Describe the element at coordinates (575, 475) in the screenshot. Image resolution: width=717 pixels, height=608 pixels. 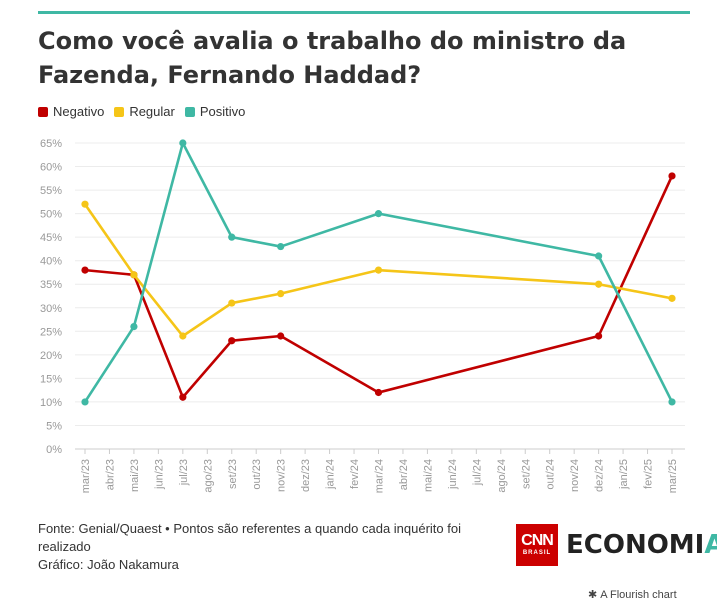
I see `x-tick-label: nov/24` at that location.